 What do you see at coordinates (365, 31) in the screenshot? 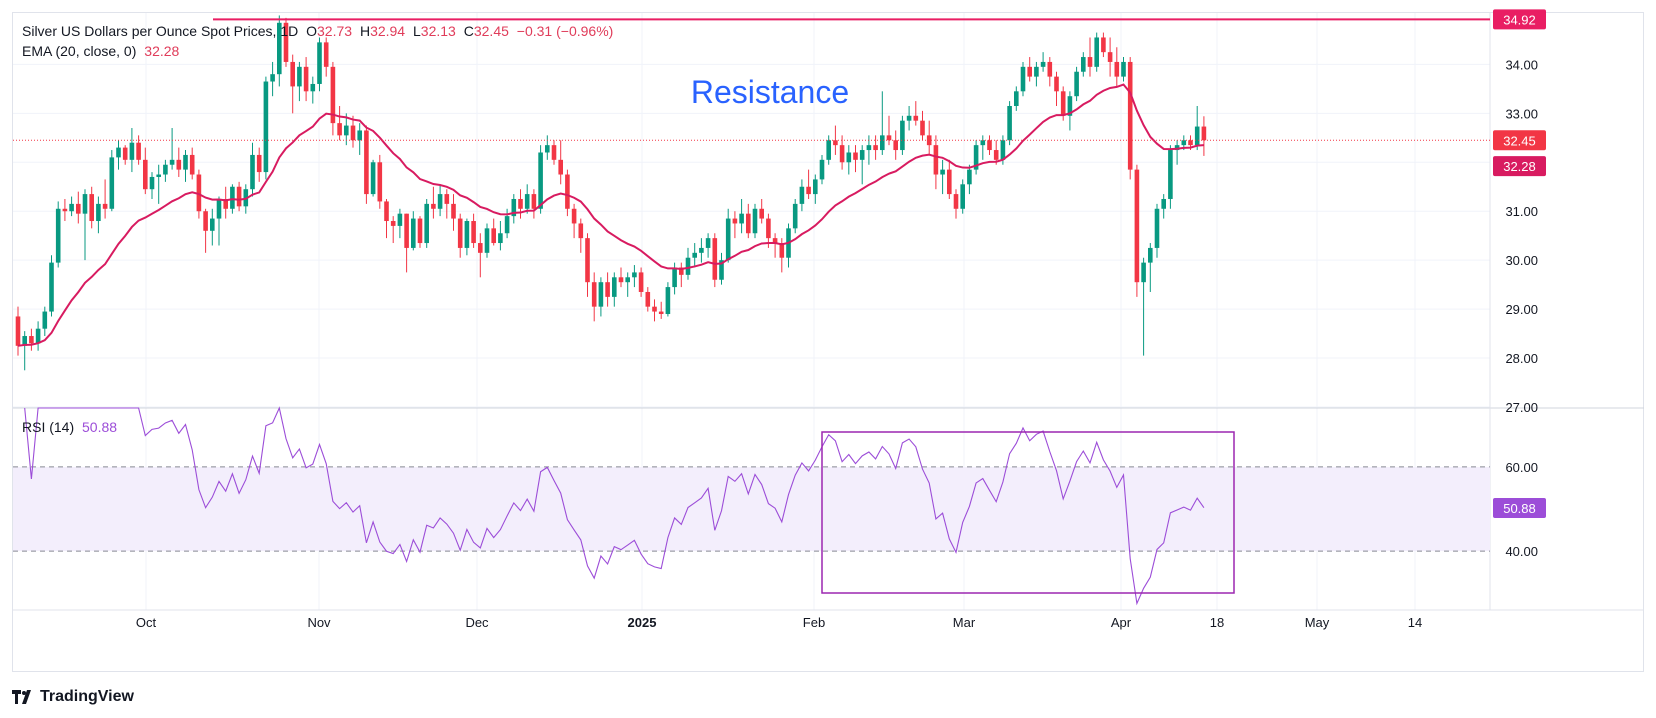
I see `high-label: H` at bounding box center [365, 31].